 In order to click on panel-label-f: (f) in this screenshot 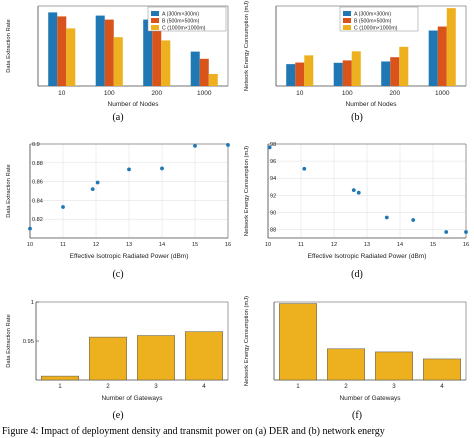, I will do `click(357, 415)`.